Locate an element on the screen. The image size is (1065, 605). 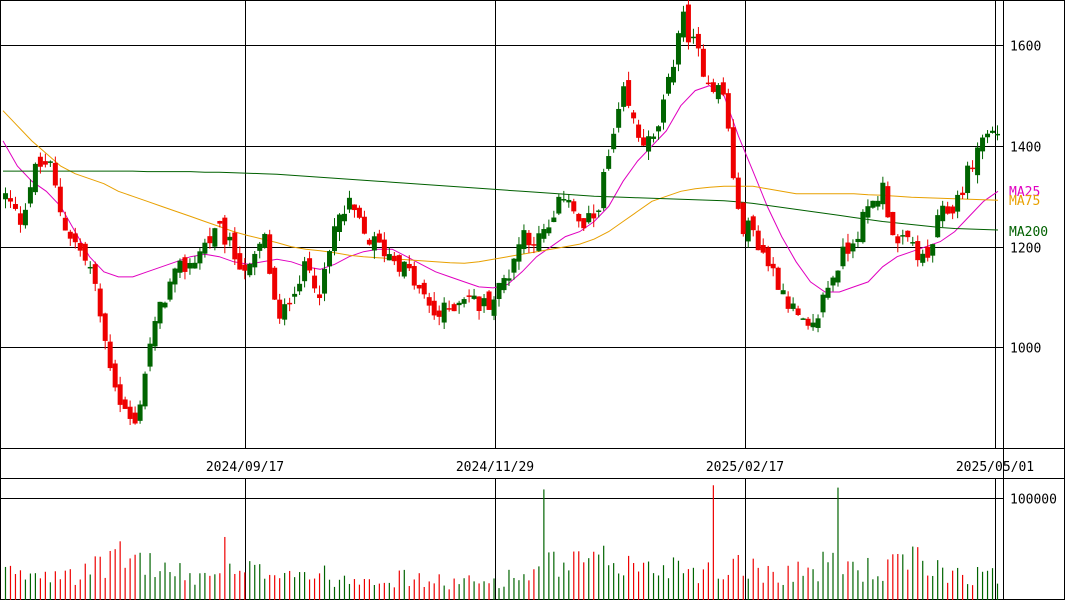
price-tick-label: 1400 is located at coordinates (1025, 148).